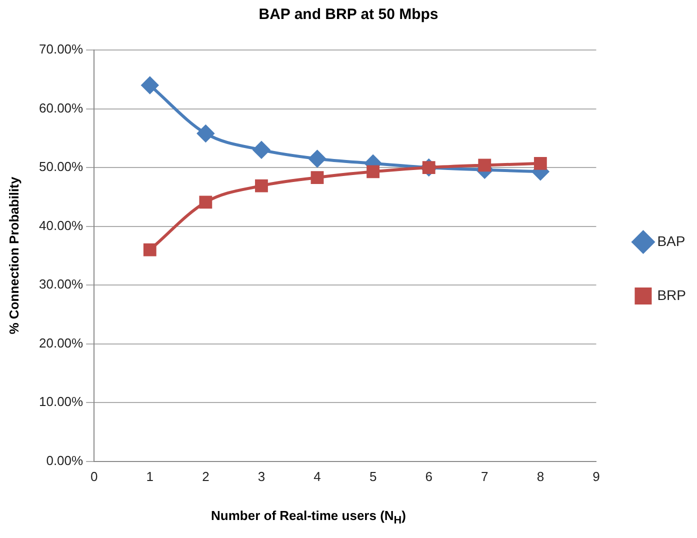 This screenshot has width=697, height=538. What do you see at coordinates (262, 476) in the screenshot?
I see `x-tick-label: 3` at bounding box center [262, 476].